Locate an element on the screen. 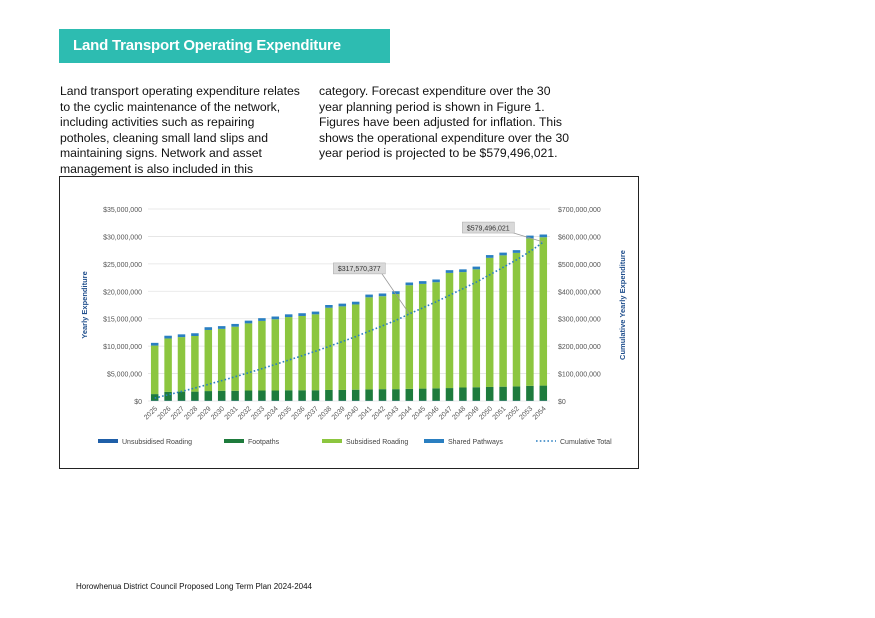 This screenshot has width=875, height=618. x-tick-label: 2053 is located at coordinates (526, 413).